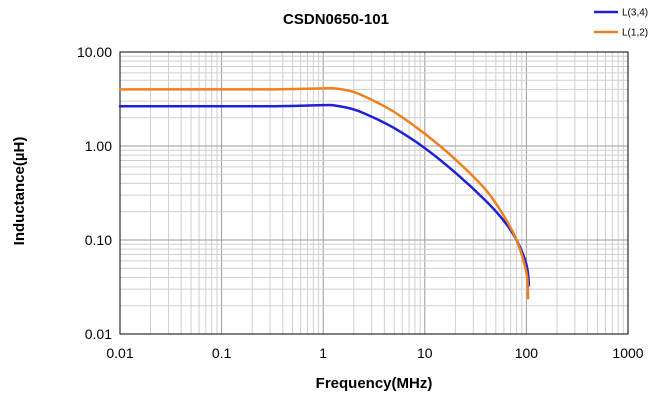 This screenshot has height=400, width=672. Describe the element at coordinates (374, 353) in the screenshot. I see `x-tick-labels: 0.01 0.1 1 10 100 1000` at that location.